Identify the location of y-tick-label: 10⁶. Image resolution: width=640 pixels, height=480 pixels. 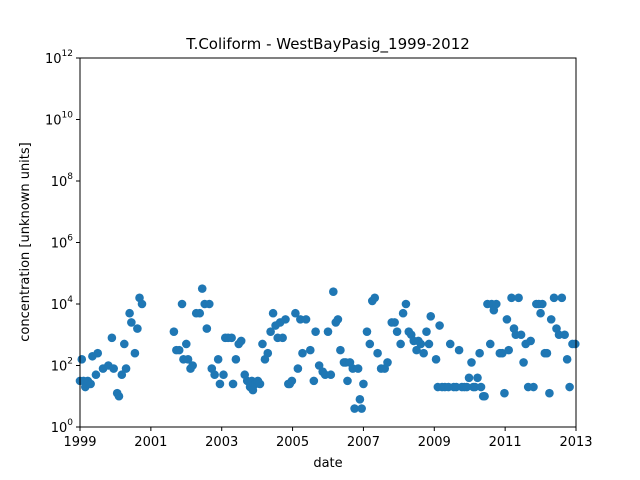
(62, 243).